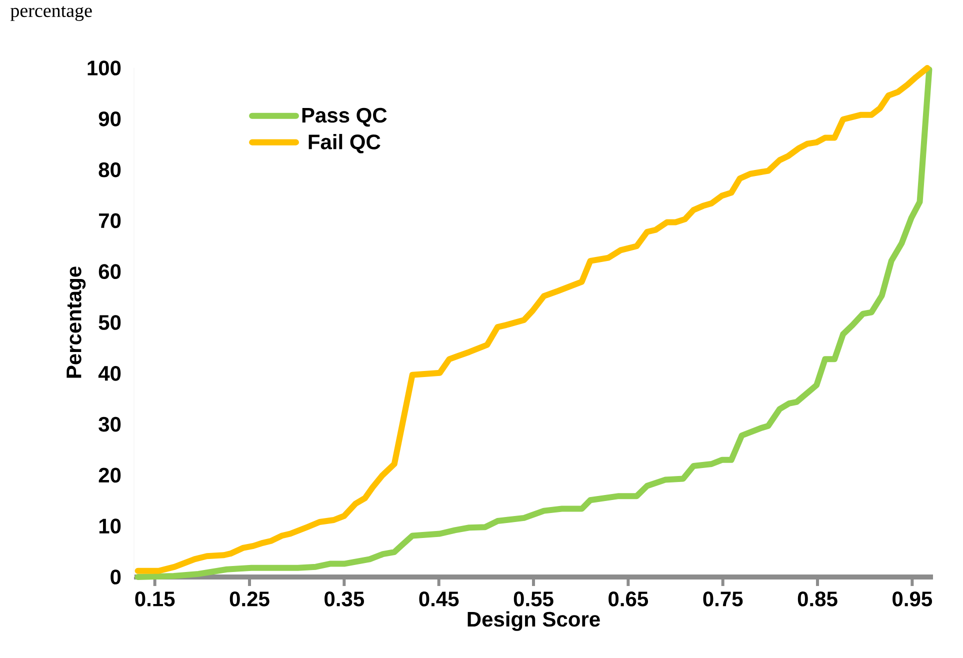 This screenshot has width=963, height=658. What do you see at coordinates (109, 118) in the screenshot?
I see `y-tick-label: 90` at bounding box center [109, 118].